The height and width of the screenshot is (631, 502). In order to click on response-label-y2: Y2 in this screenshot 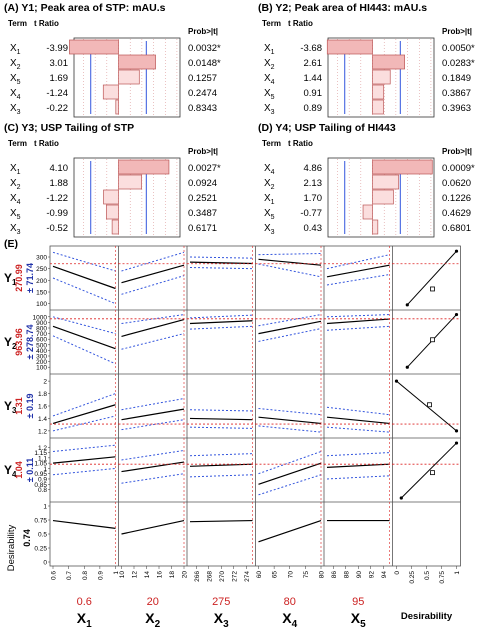, I will do `click(10, 343)`.